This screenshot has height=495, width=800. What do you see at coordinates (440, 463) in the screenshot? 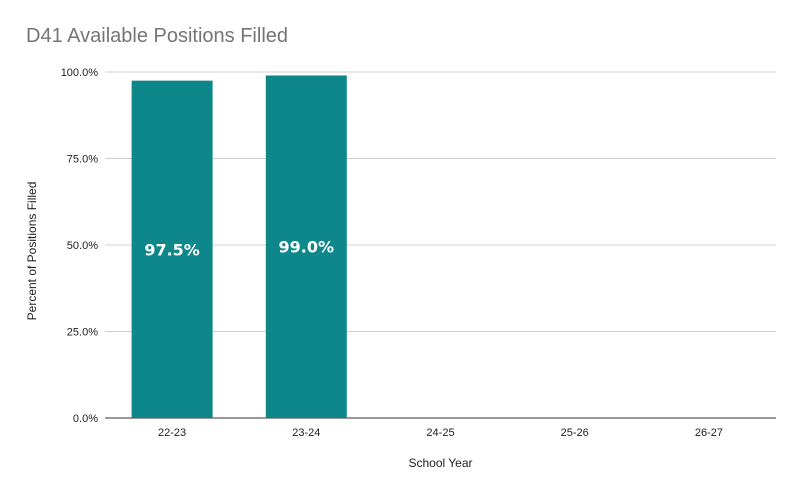
I see `x-axis-title: School Year` at bounding box center [440, 463].